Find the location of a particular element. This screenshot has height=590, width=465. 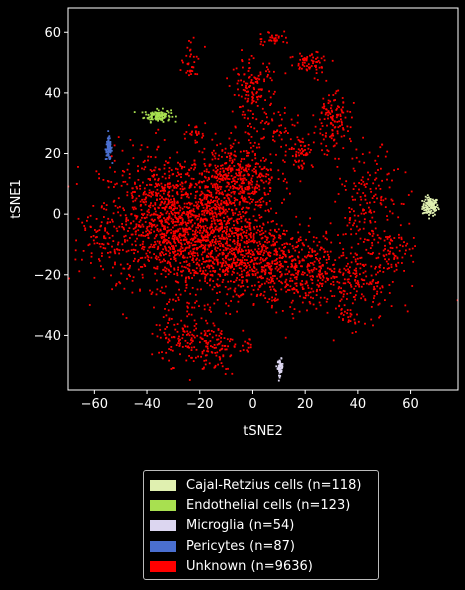

x-tick-label: 60 is located at coordinates (410, 404).